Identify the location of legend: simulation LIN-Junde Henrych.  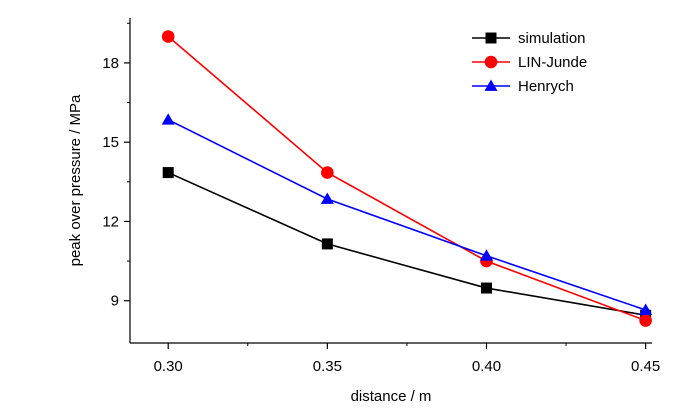
(529, 62).